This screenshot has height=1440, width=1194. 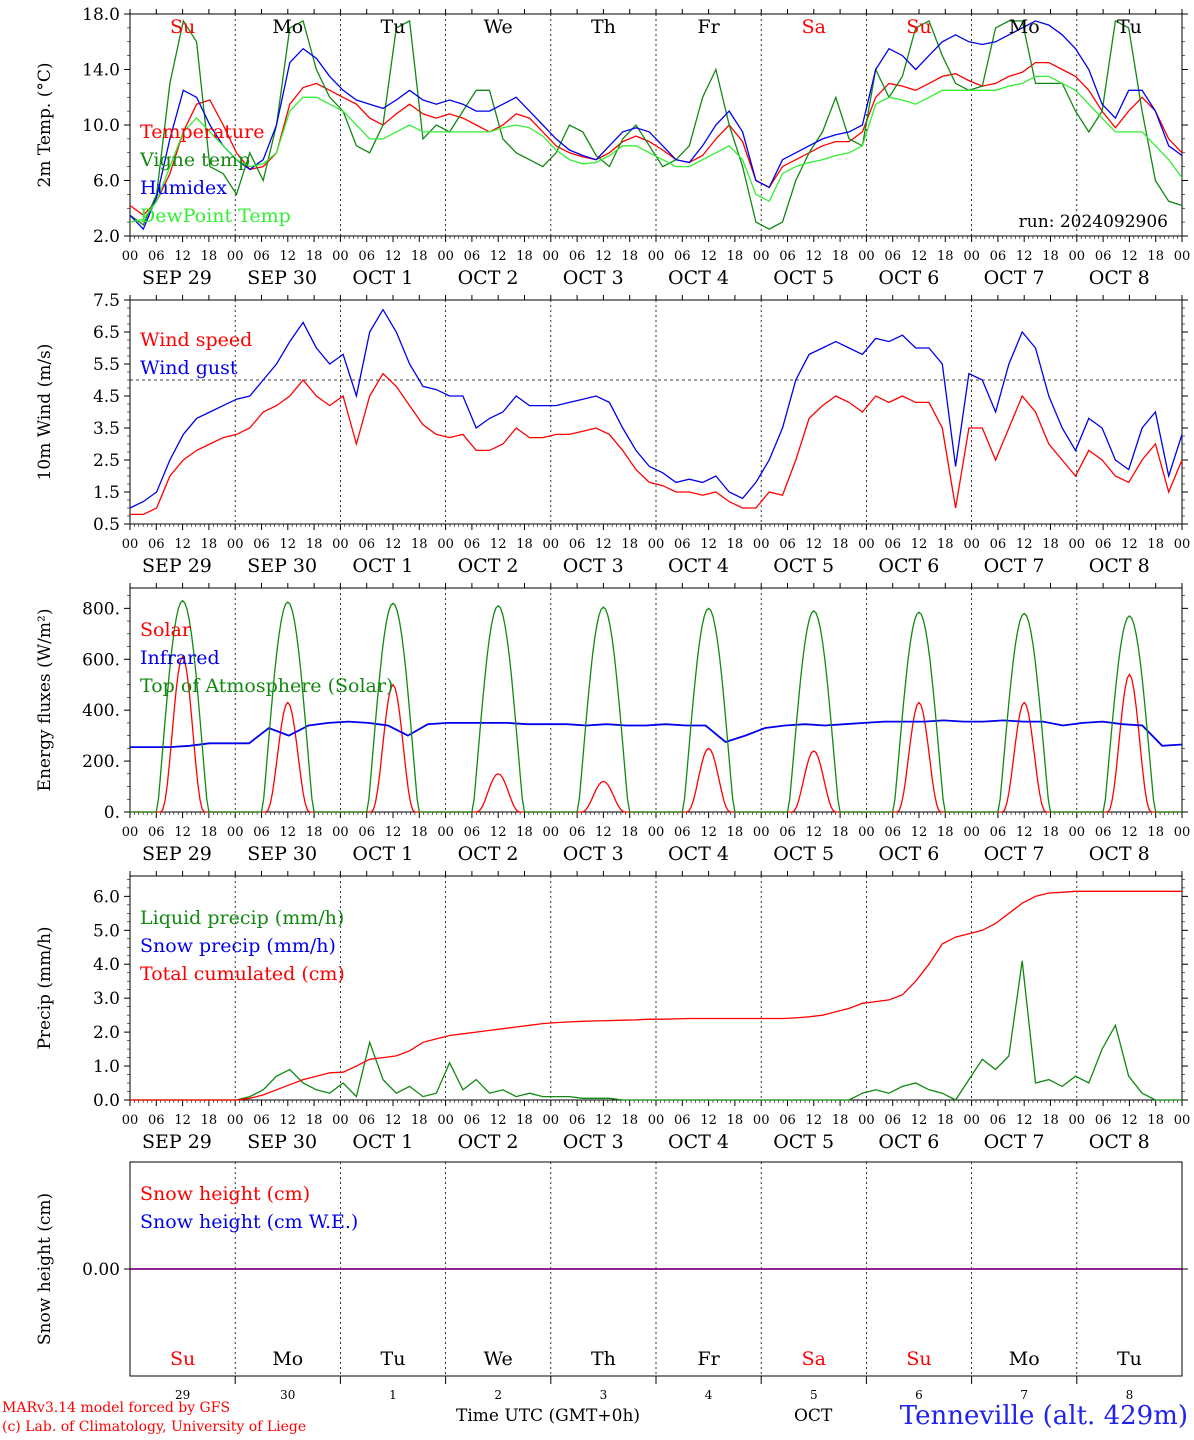 I want to click on day-label: OCT 2, so click(x=488, y=854).